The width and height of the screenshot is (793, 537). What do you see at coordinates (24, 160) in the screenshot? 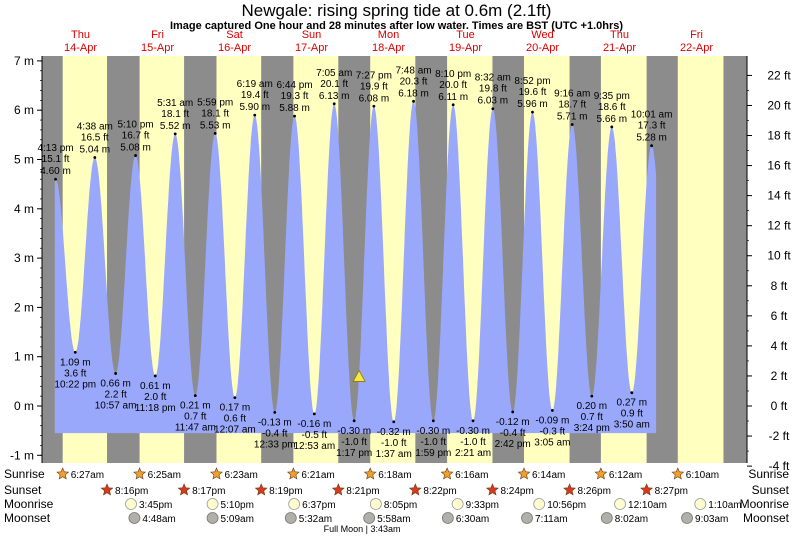
I see `left-tick-label: 5 m` at bounding box center [24, 160].